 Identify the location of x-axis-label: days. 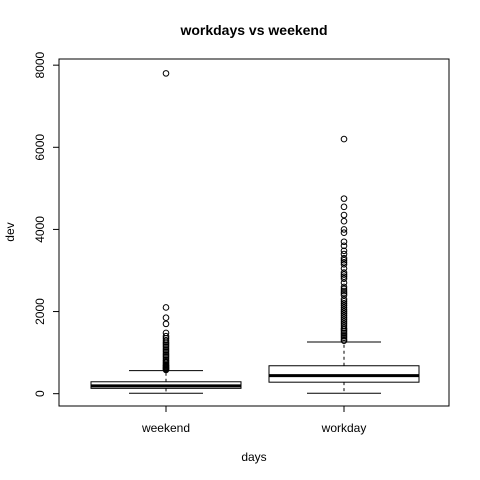
(253, 457).